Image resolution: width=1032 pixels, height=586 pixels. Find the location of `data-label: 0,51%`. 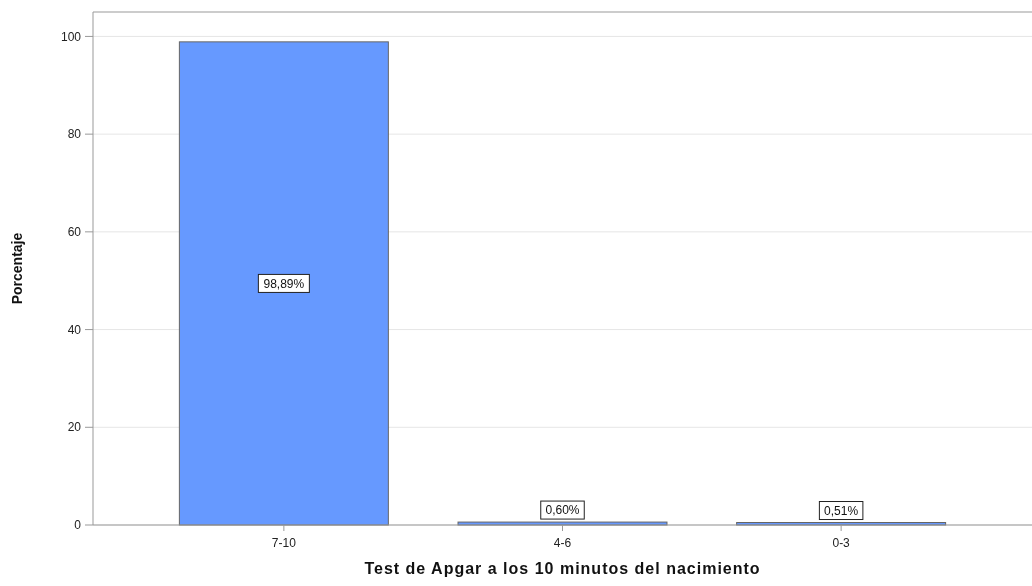

data-label: 0,51% is located at coordinates (841, 510).